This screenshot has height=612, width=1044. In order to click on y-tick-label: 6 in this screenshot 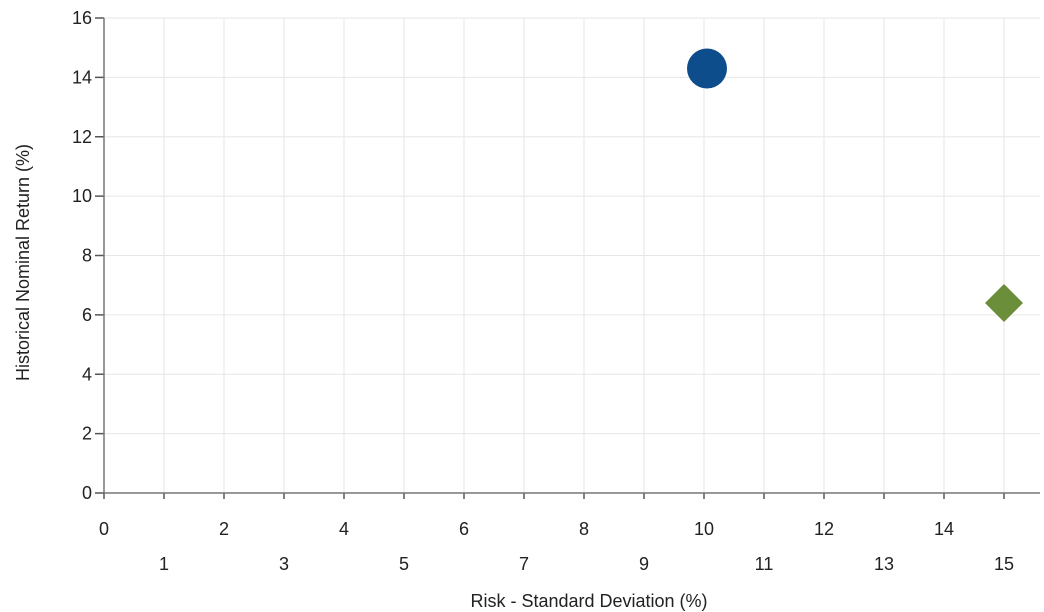, I will do `click(87, 315)`.